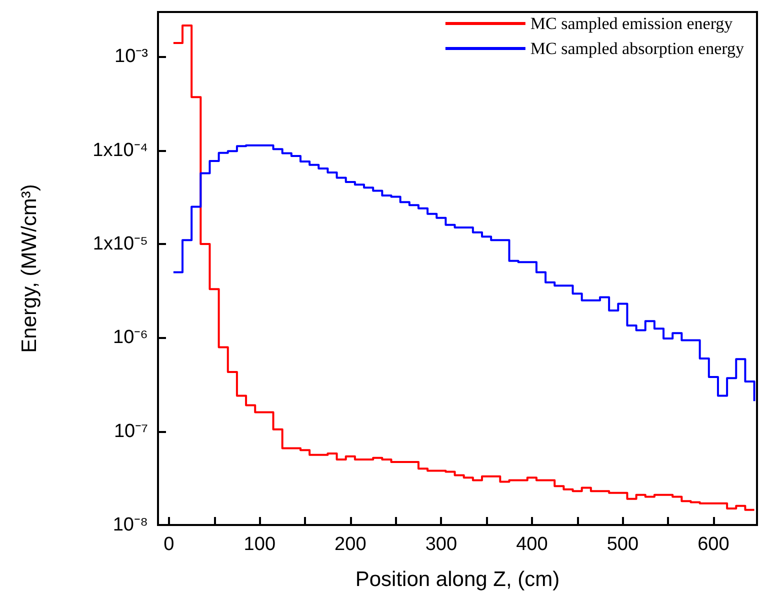 The image size is (761, 616). I want to click on x-tick-label: 200, so click(350, 544).